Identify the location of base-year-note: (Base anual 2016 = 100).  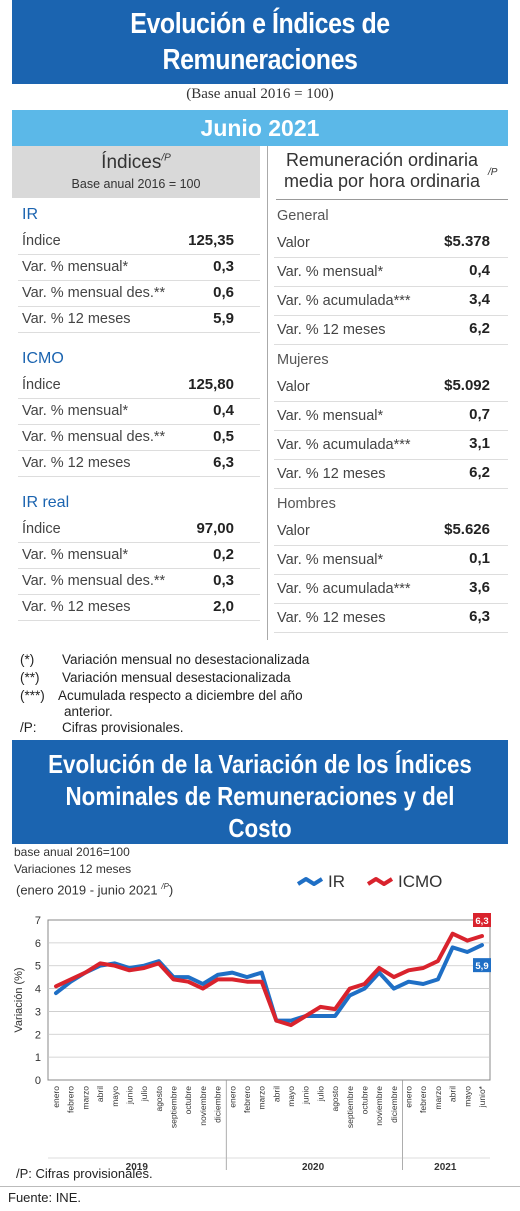
(260, 94).